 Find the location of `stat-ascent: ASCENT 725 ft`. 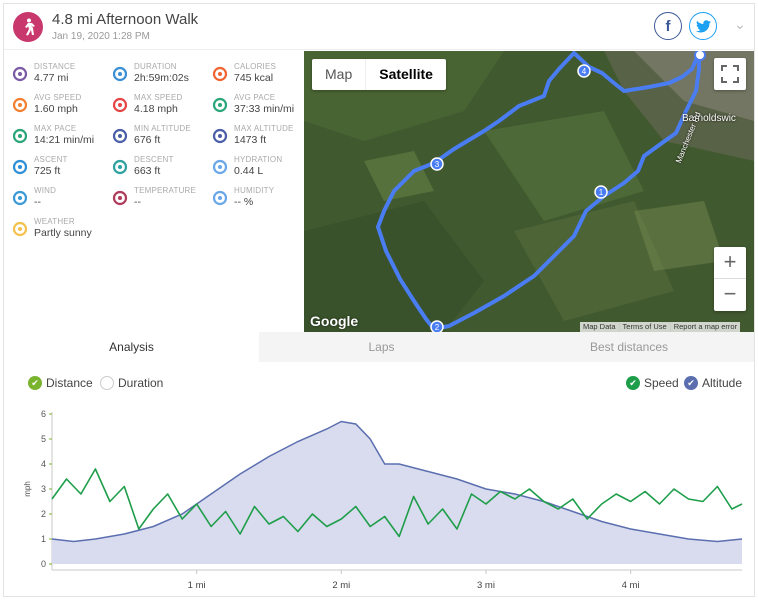

stat-ascent: ASCENT 725 ft is located at coordinates (54, 167).